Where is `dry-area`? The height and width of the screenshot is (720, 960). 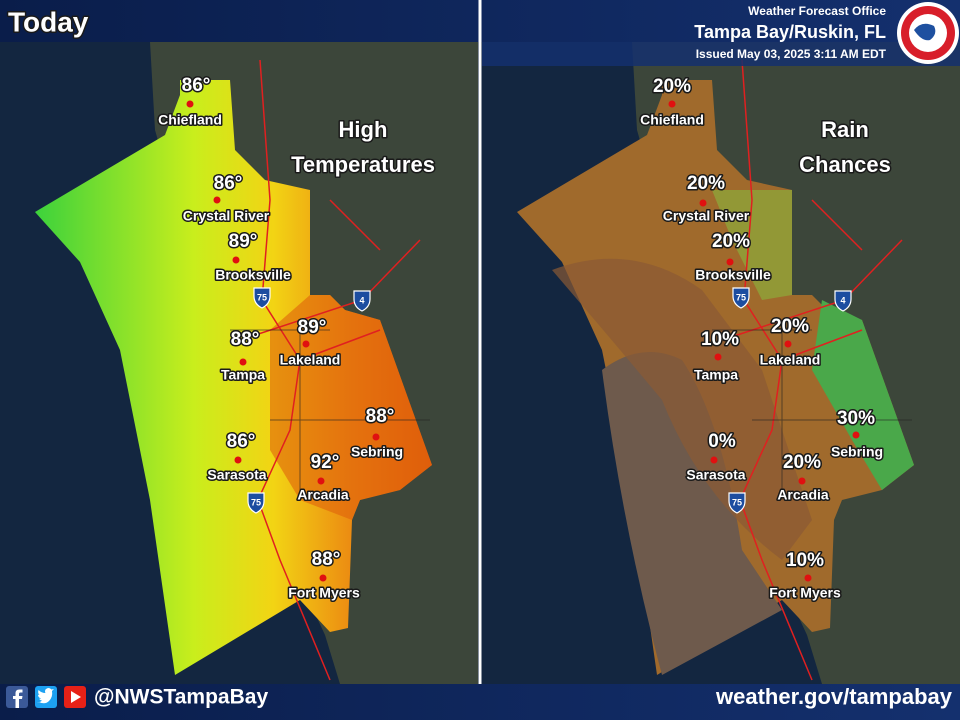
dry-area is located at coordinates (692, 513).